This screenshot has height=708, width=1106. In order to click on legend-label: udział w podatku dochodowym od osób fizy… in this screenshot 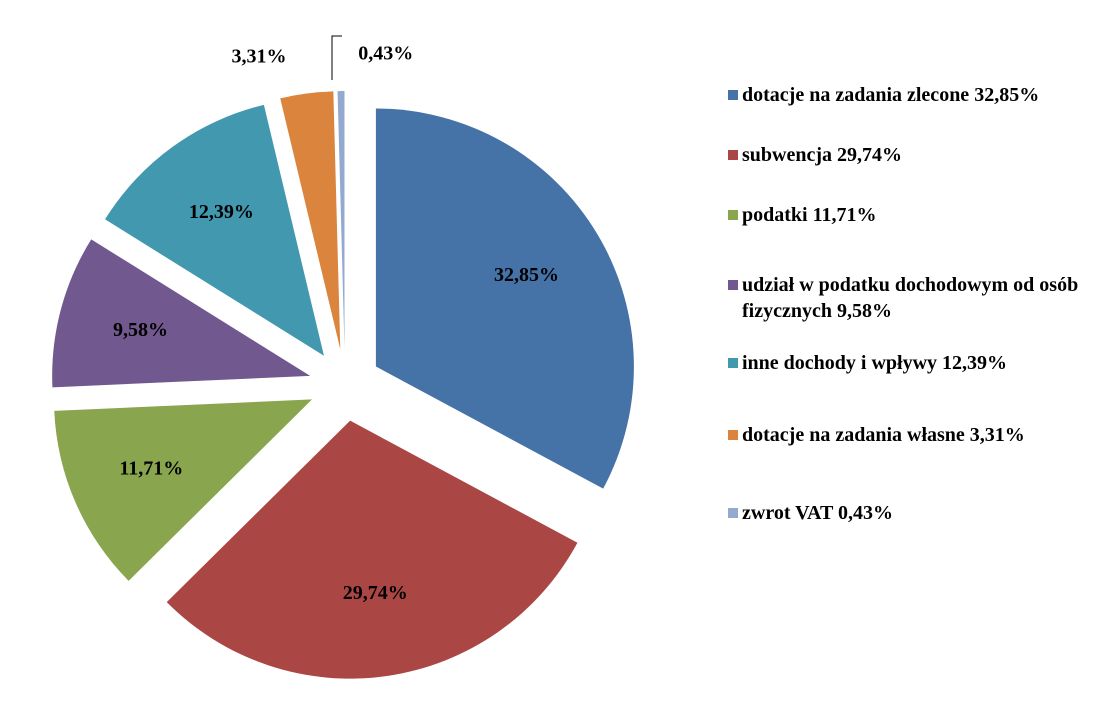, I will do `click(910, 298)`.